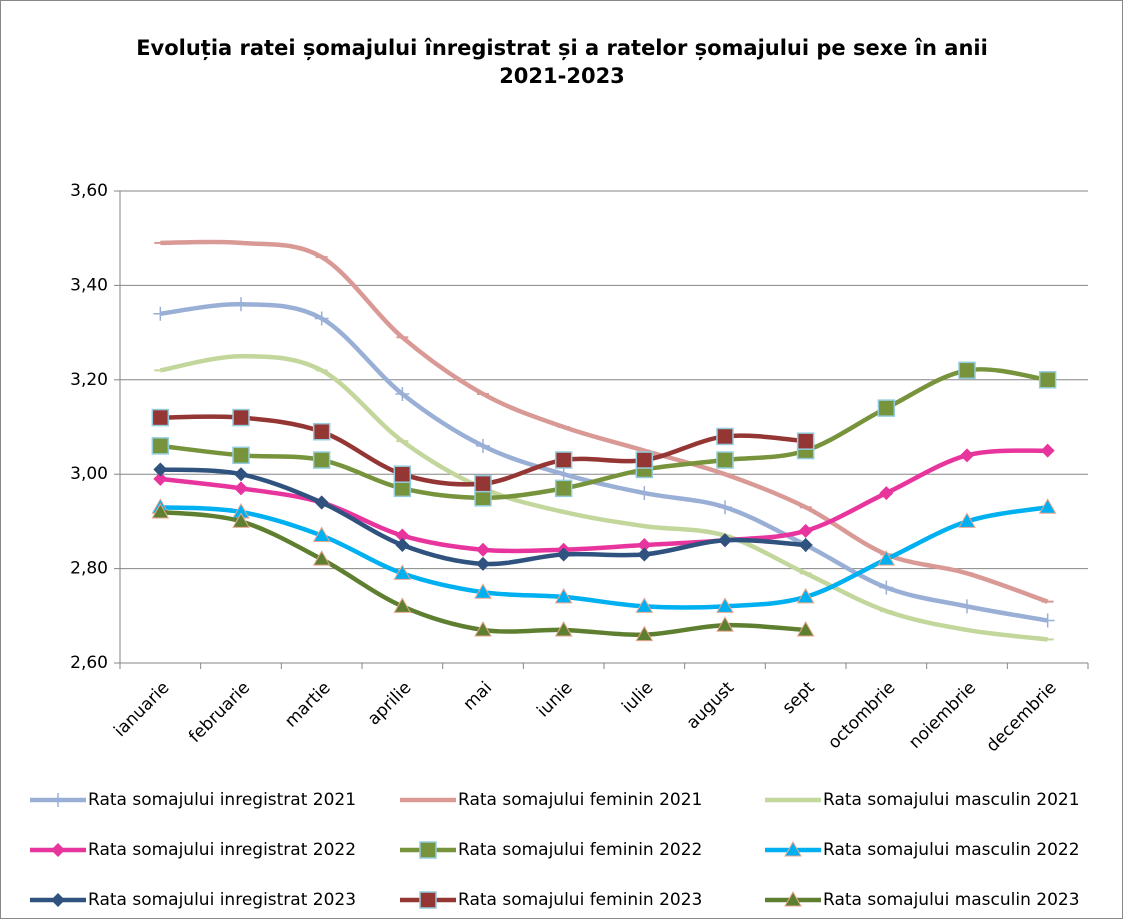 The width and height of the screenshot is (1124, 920). What do you see at coordinates (89, 569) in the screenshot?
I see `y-tick-label: 2,80` at bounding box center [89, 569].